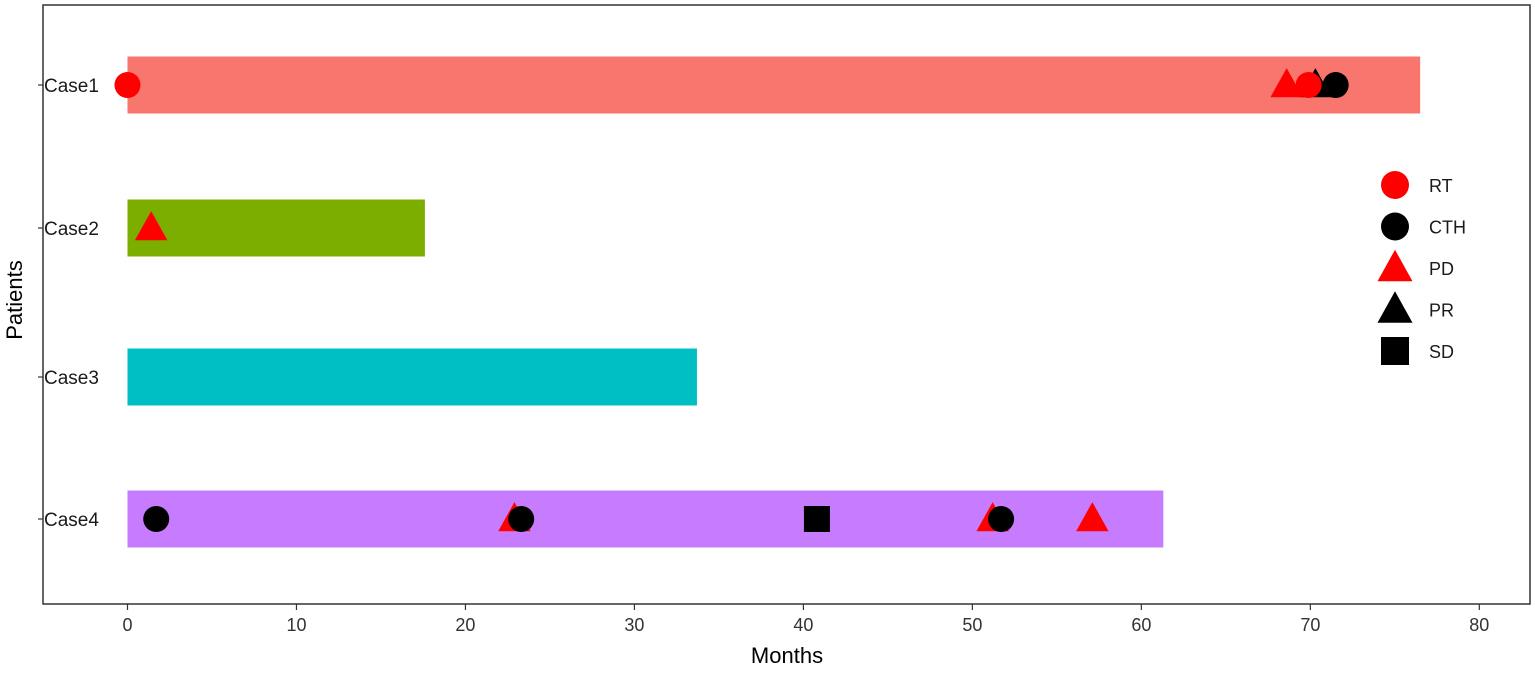 The width and height of the screenshot is (1535, 673). Describe the element at coordinates (1441, 269) in the screenshot. I see `legend-label-pd: PD` at that location.